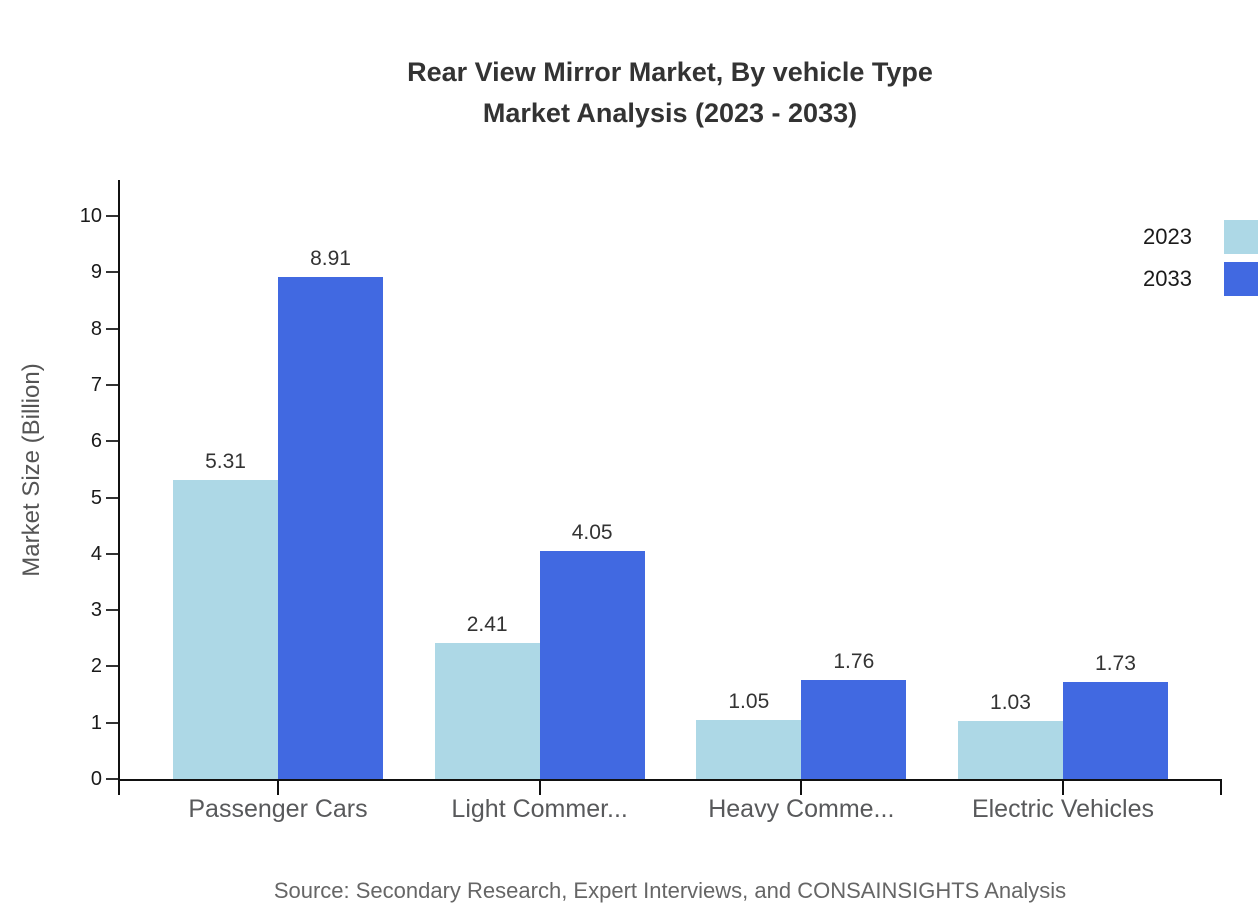 The height and width of the screenshot is (920, 1260). What do you see at coordinates (96, 272) in the screenshot?
I see `y-axis-tick-label: 9` at bounding box center [96, 272].